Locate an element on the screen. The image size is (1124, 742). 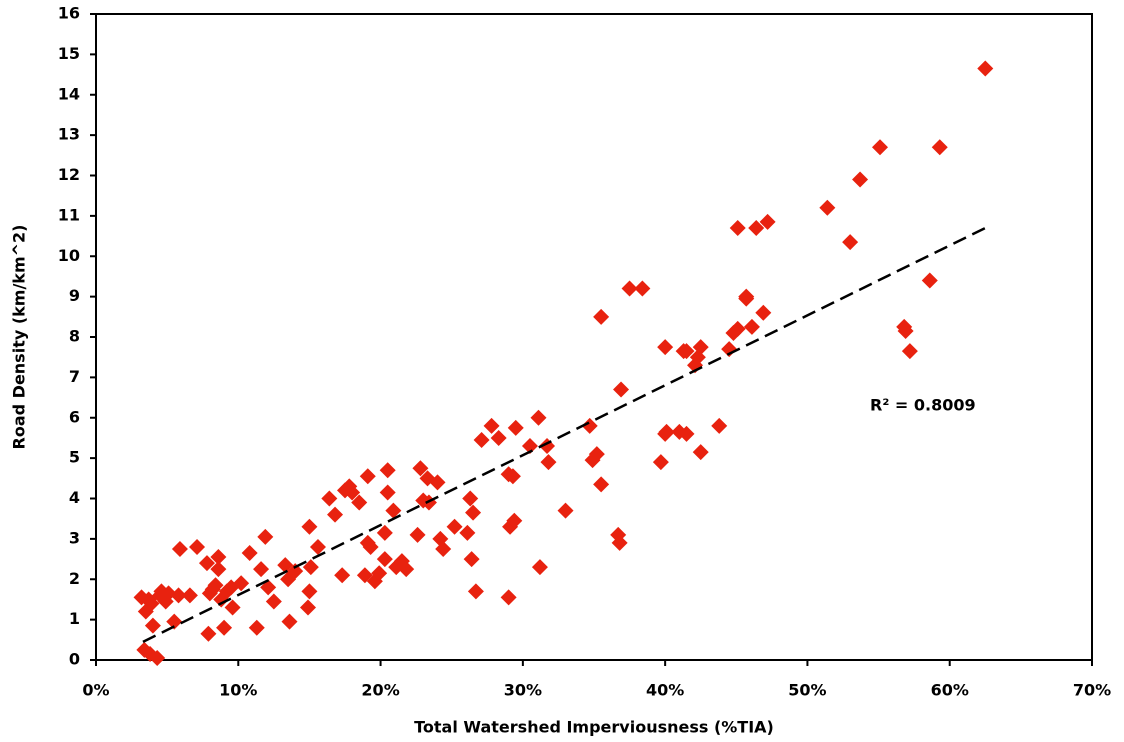
y-tick-label: 1 is located at coordinates (74, 618).